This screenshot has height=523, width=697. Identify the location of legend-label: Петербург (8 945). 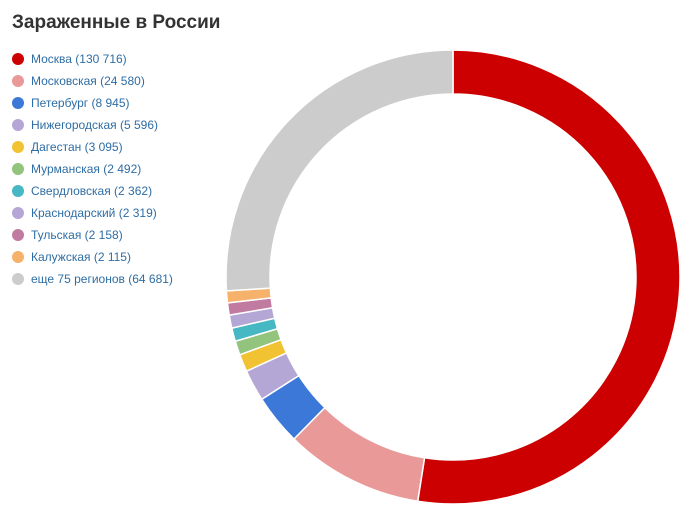
(80, 103).